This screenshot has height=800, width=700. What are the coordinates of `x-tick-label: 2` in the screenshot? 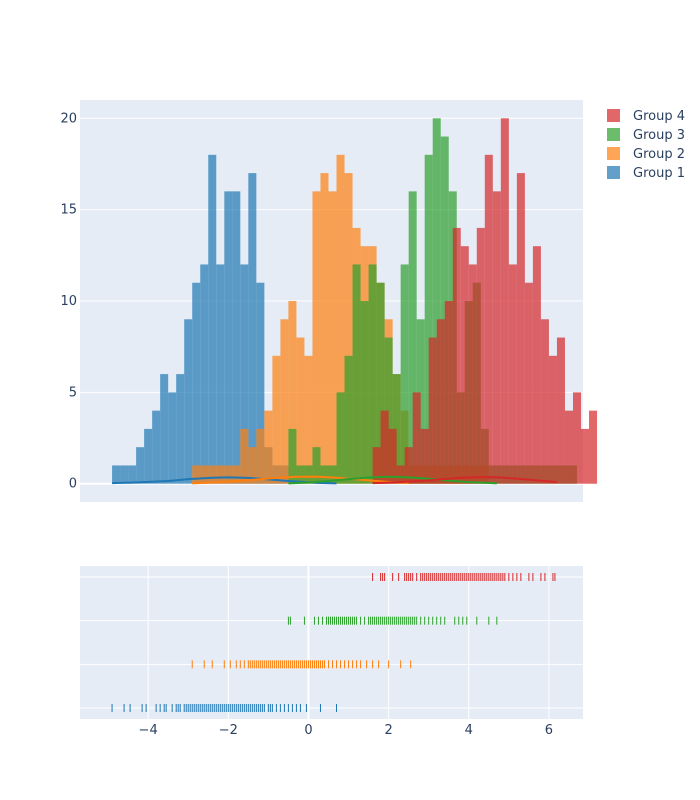 It's located at (388, 730).